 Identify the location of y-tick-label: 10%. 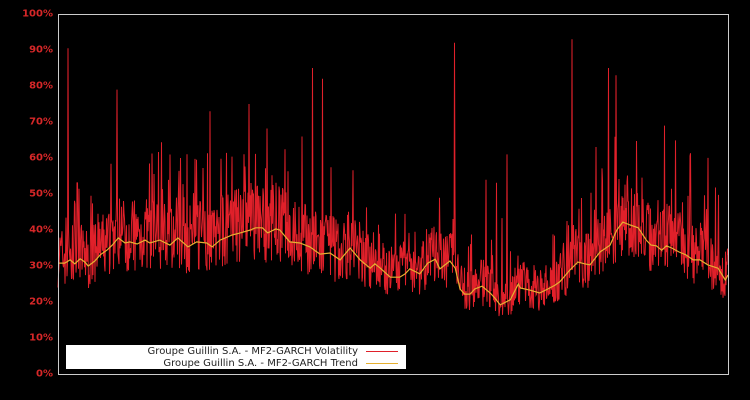
(41, 338).